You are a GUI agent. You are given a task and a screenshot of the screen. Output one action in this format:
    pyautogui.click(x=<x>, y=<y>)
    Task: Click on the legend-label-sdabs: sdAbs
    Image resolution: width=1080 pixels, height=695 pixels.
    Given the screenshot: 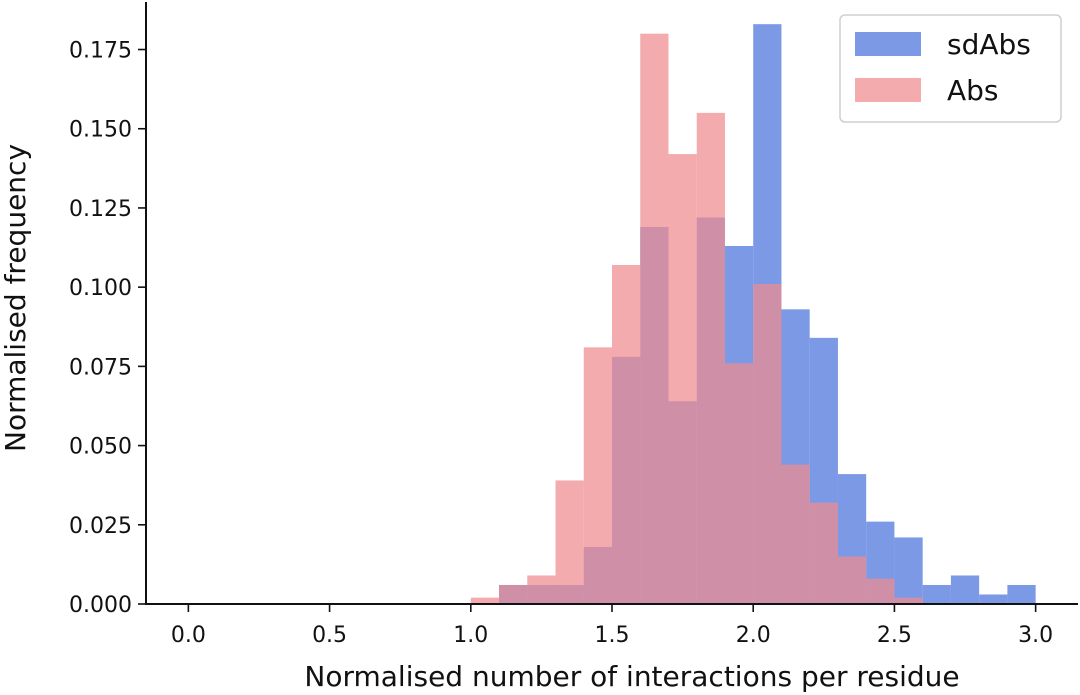 What is the action you would take?
    pyautogui.click(x=989, y=44)
    